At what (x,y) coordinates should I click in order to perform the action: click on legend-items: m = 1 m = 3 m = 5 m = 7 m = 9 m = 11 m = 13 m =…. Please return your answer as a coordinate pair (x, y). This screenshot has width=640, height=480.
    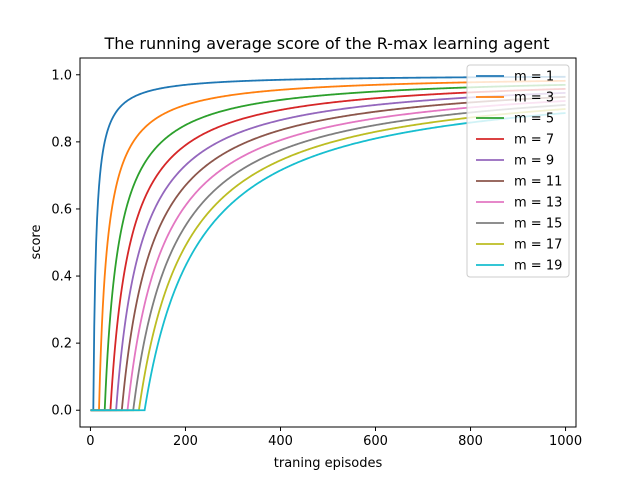
    Looking at the image, I should click on (519, 172).